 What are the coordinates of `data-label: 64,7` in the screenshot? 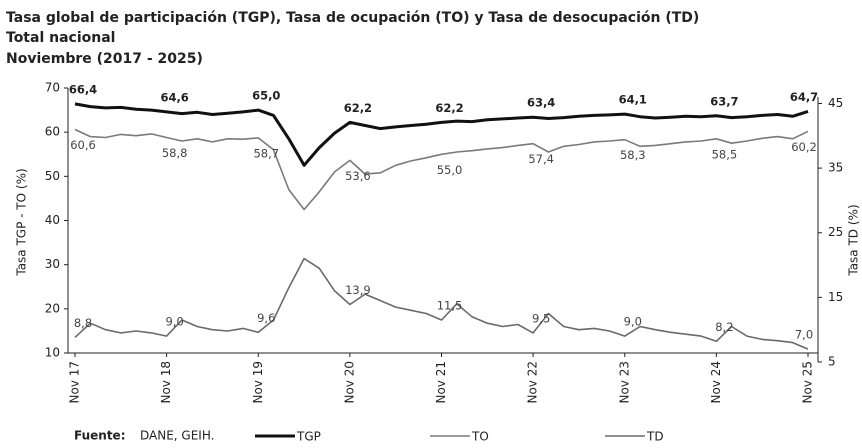 It's located at (804, 97).